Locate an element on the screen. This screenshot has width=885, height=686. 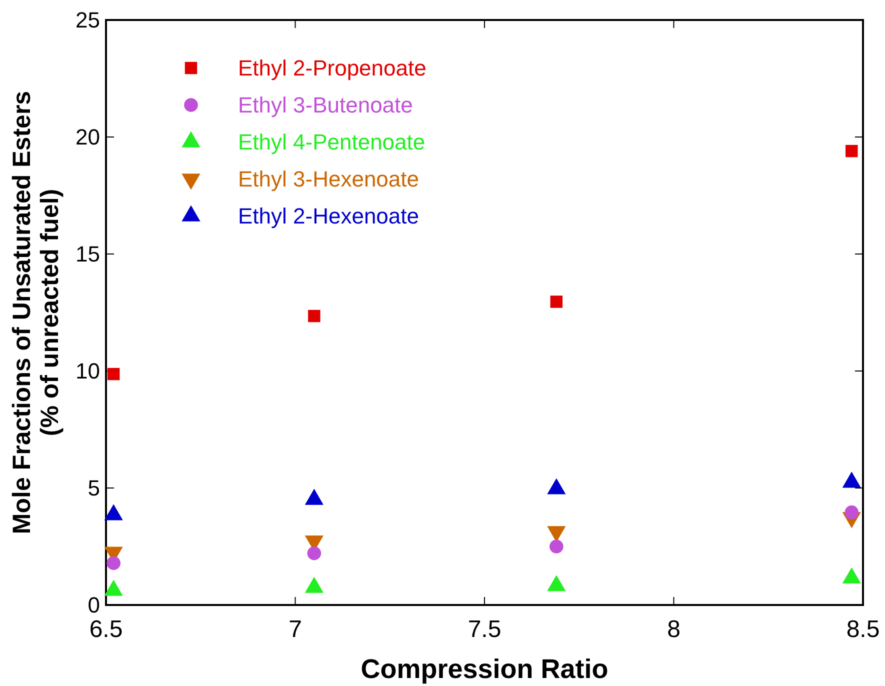
y-tick-label: 10 is located at coordinates (88, 371).